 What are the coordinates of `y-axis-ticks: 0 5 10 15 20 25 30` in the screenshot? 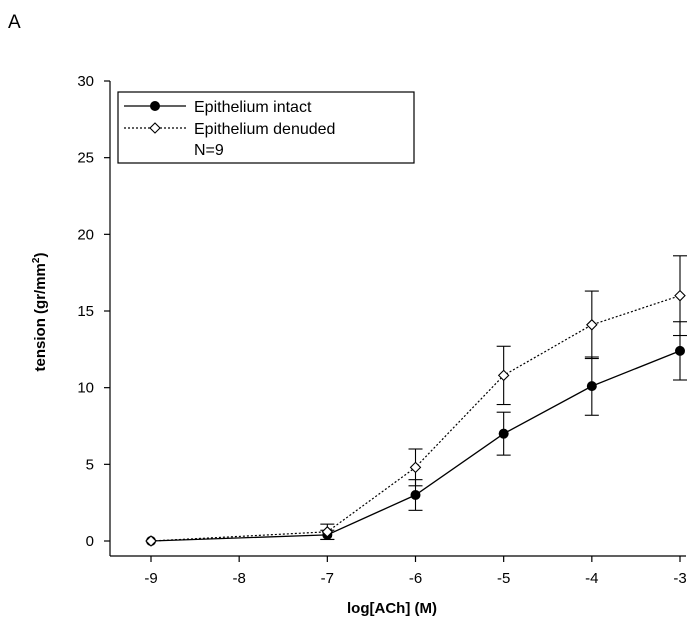 It's located at (93, 311).